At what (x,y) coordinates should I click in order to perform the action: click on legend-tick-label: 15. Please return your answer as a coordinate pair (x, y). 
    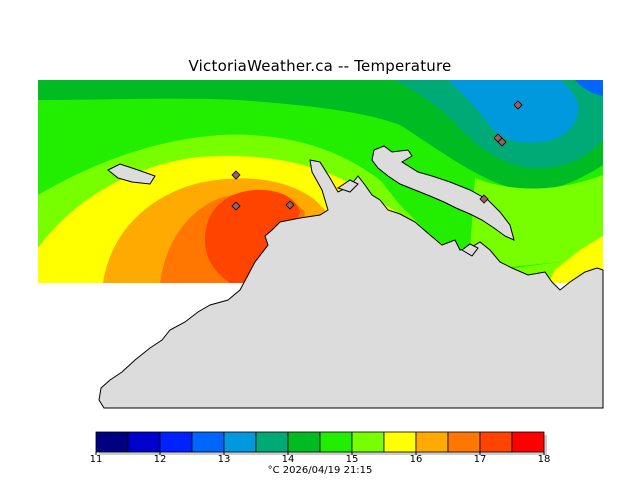
    Looking at the image, I should click on (352, 459).